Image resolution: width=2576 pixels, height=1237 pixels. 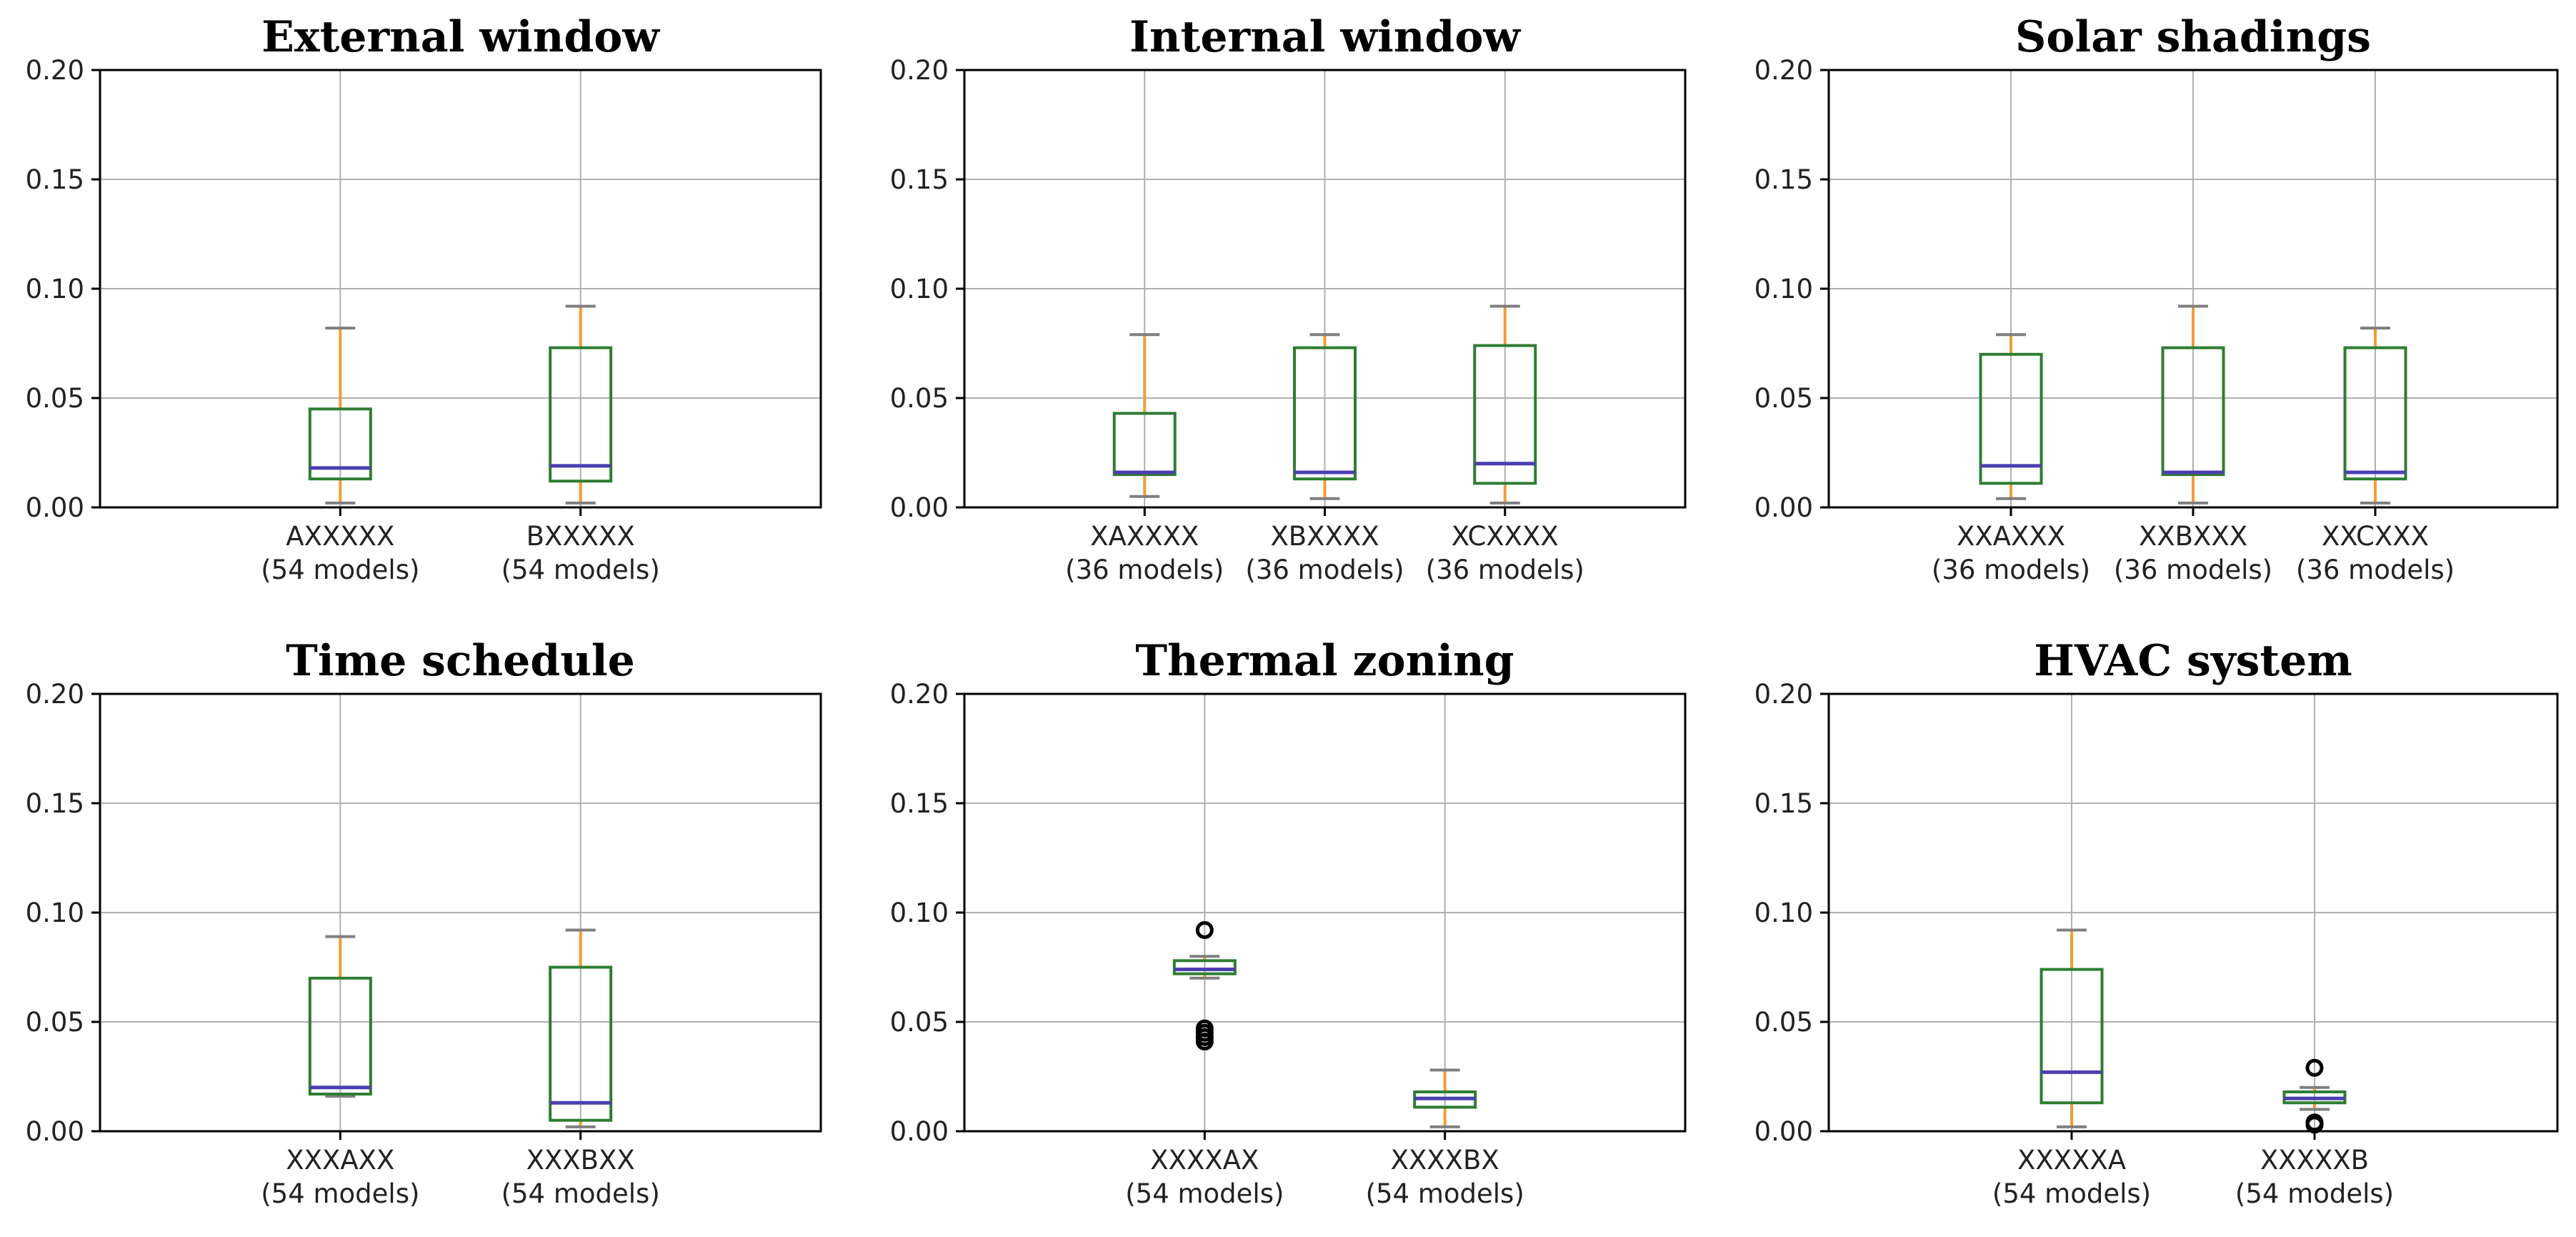 What do you see at coordinates (340, 537) in the screenshot?
I see `x-category-label: AXXXXX` at bounding box center [340, 537].